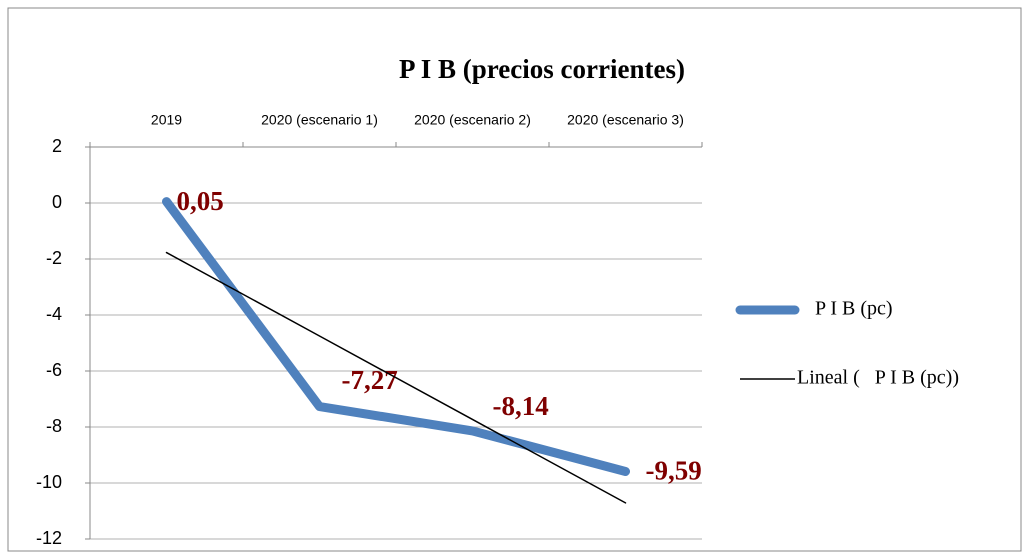  Describe the element at coordinates (854, 309) in the screenshot. I see `legend-label: P I B (pc)` at that location.